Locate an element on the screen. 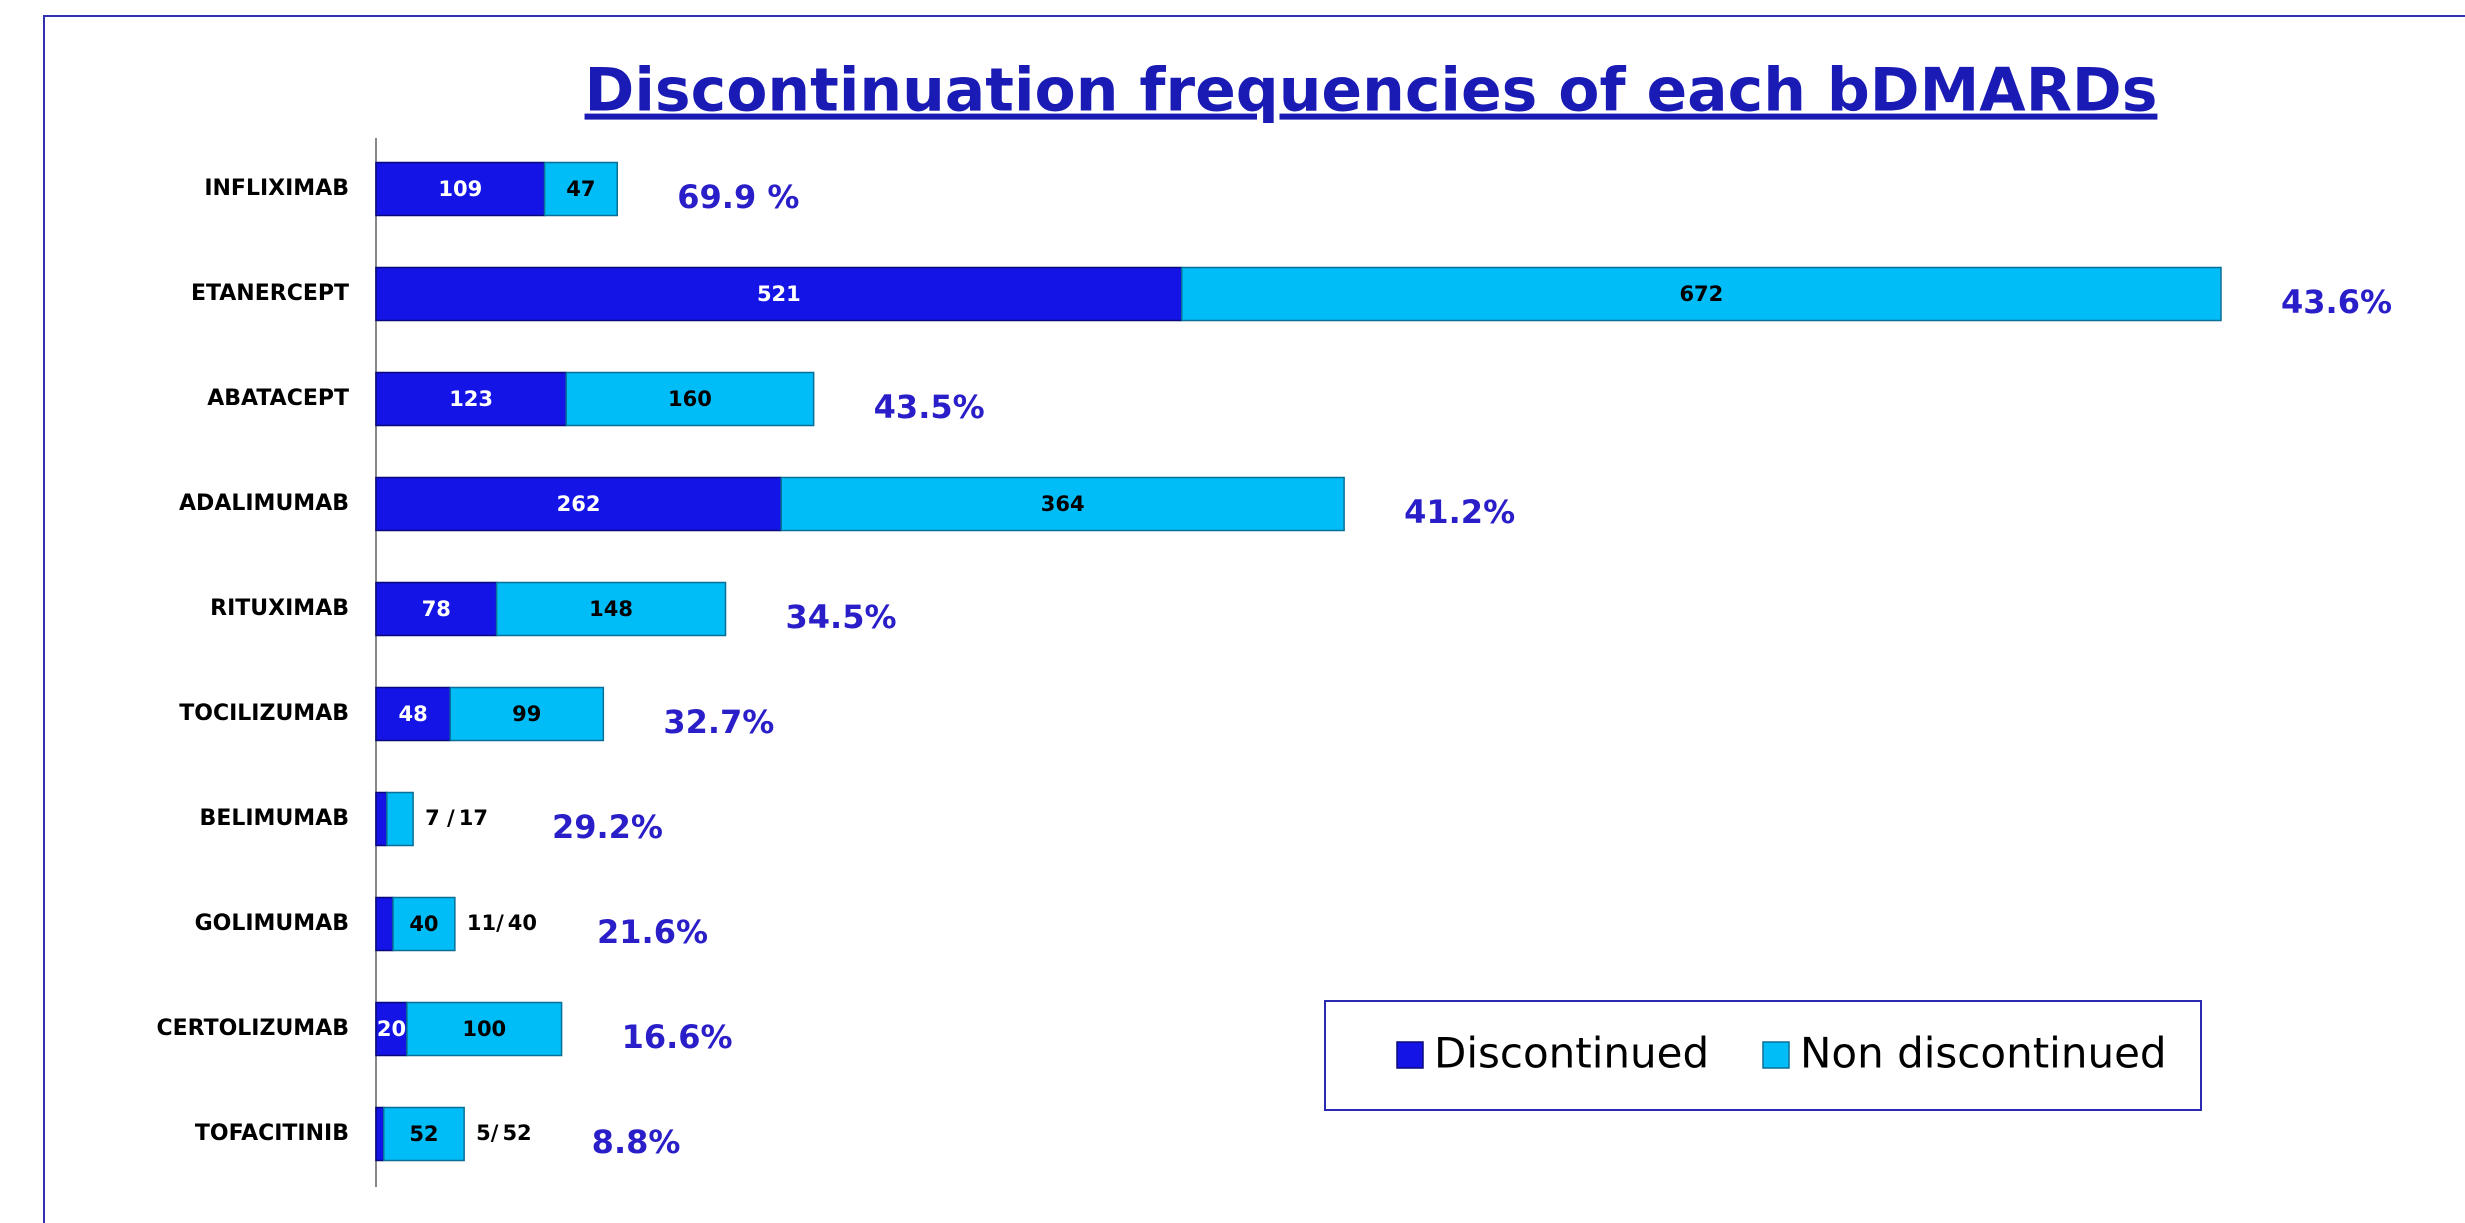 Image resolution: width=2465 pixels, height=1223 pixels. value-label: 20 is located at coordinates (391, 1029).